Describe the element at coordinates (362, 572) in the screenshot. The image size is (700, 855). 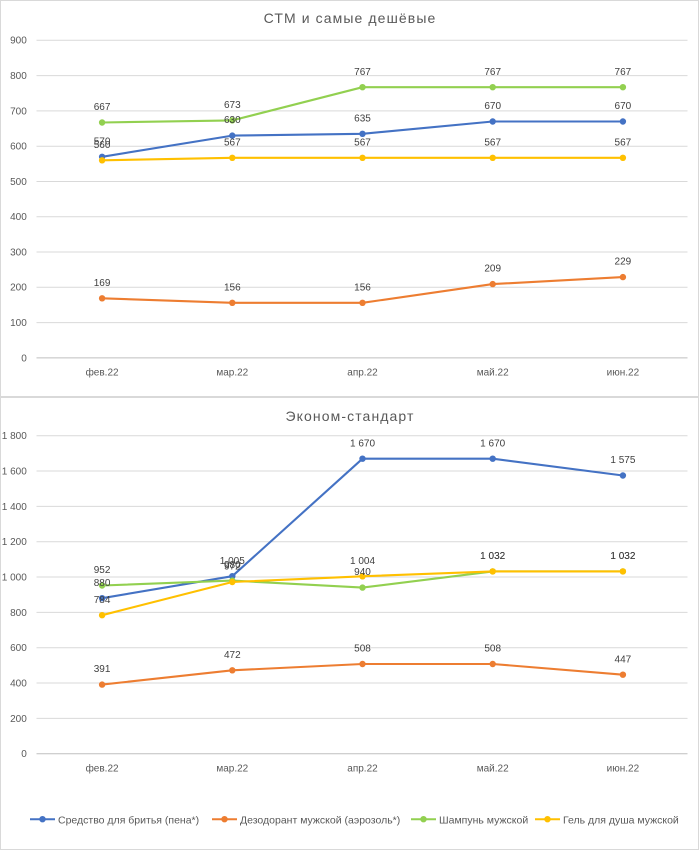
I see `svg-text: 940` at that location.